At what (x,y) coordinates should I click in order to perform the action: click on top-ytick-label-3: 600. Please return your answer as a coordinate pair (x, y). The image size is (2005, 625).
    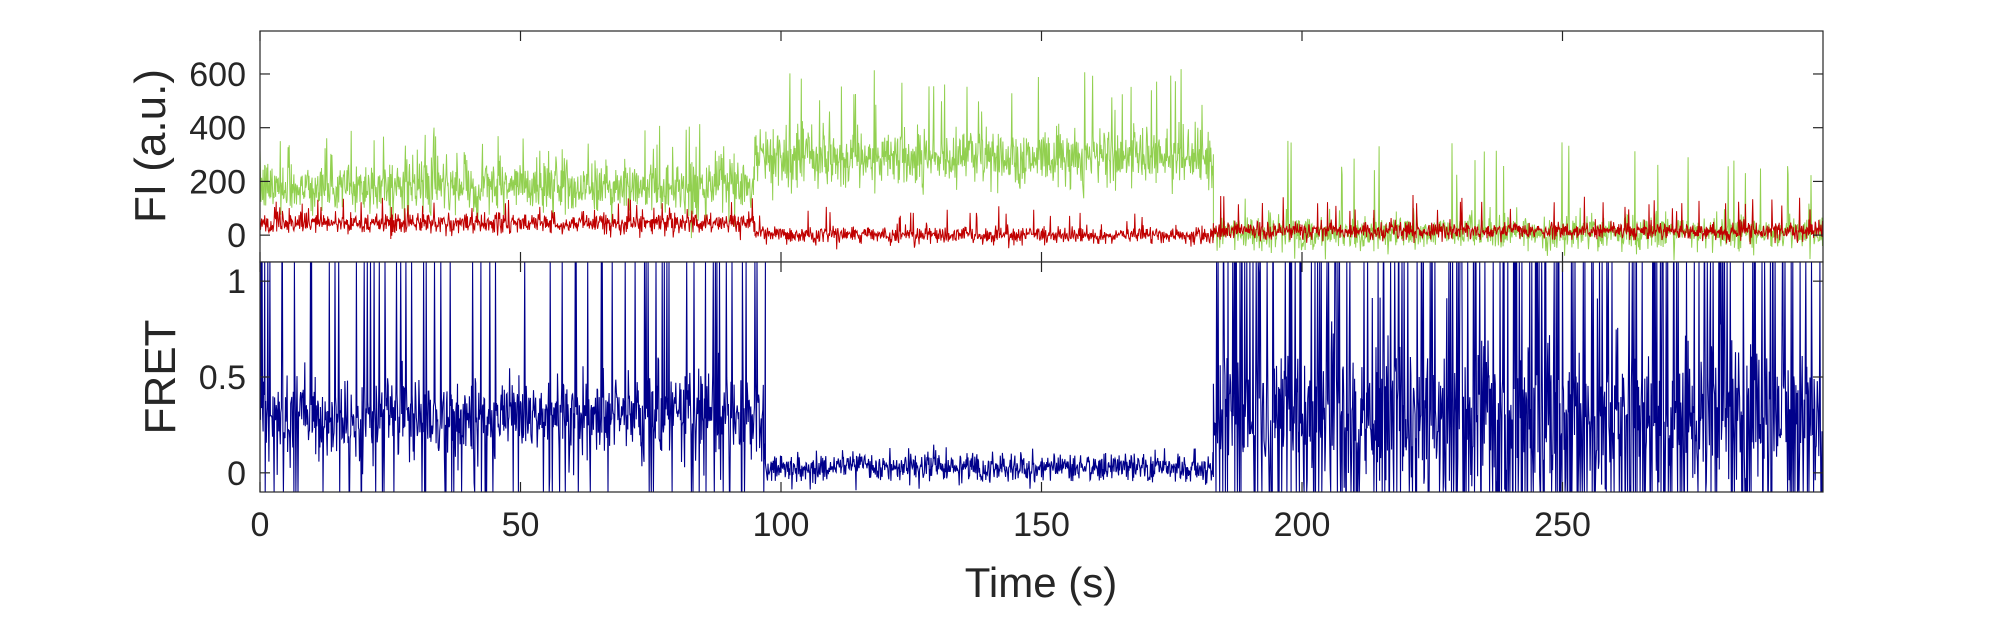
    Looking at the image, I should click on (217, 75).